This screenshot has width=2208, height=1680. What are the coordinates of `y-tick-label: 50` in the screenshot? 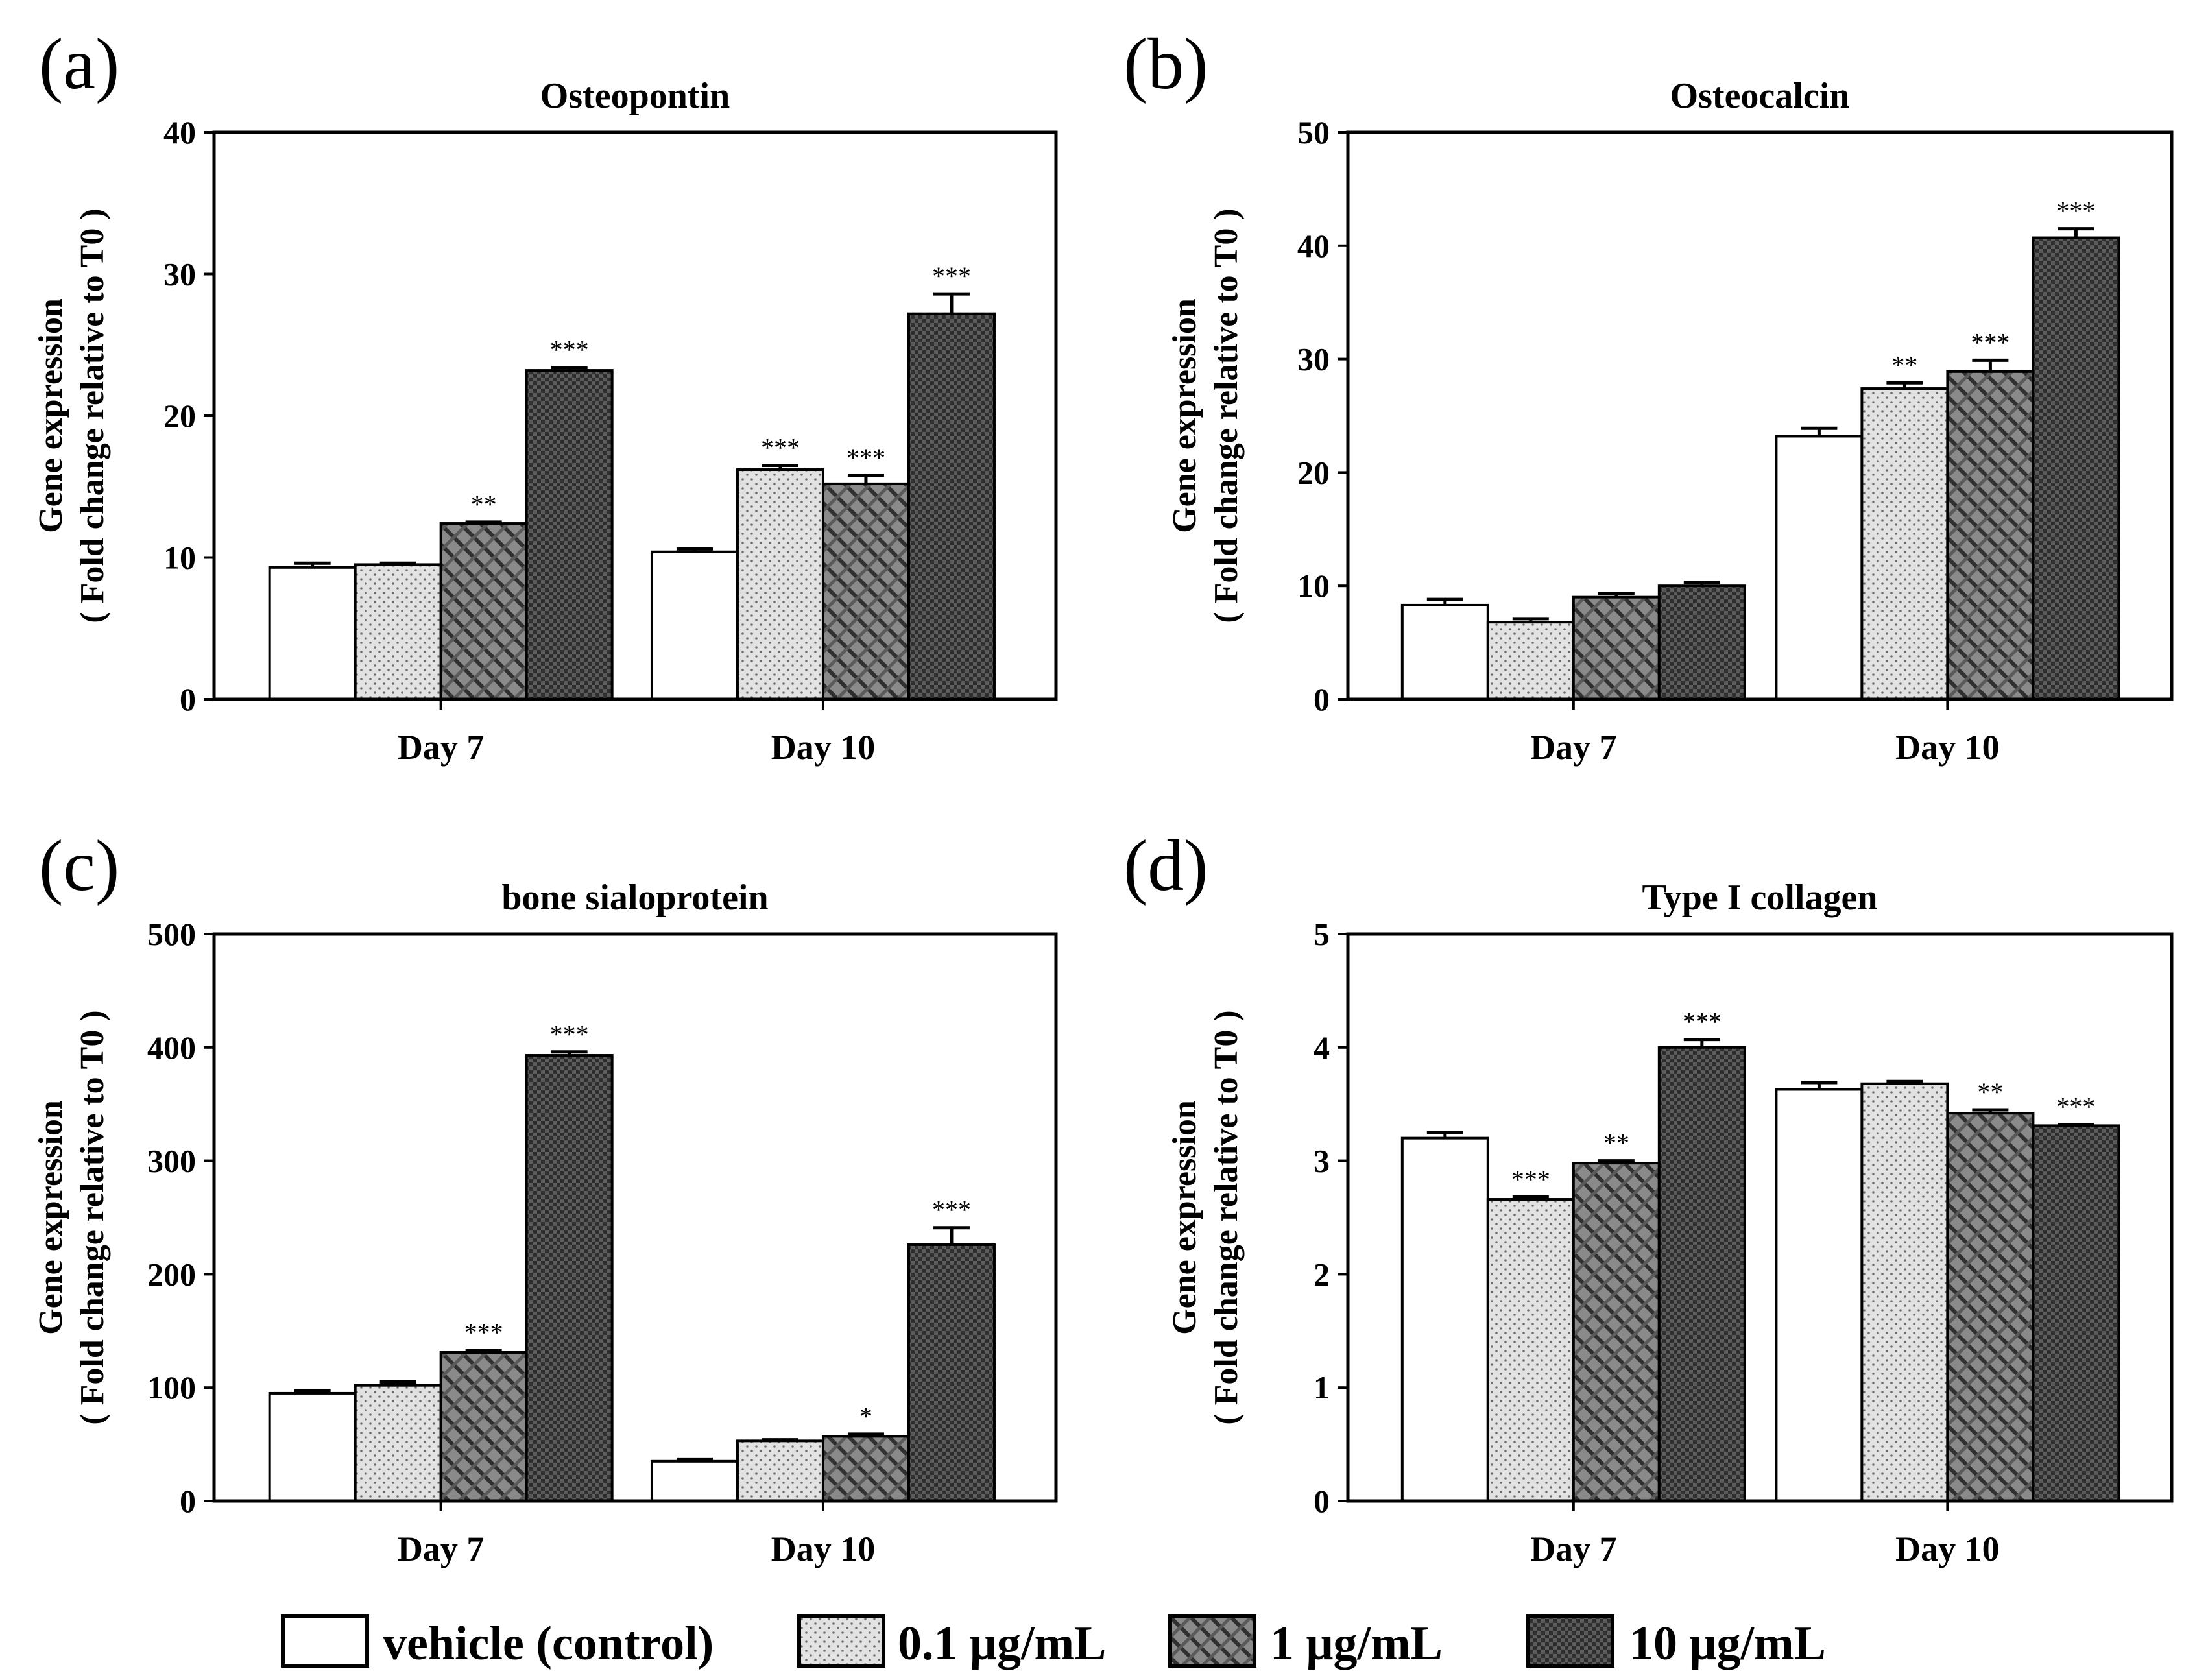 It's located at (1314, 132).